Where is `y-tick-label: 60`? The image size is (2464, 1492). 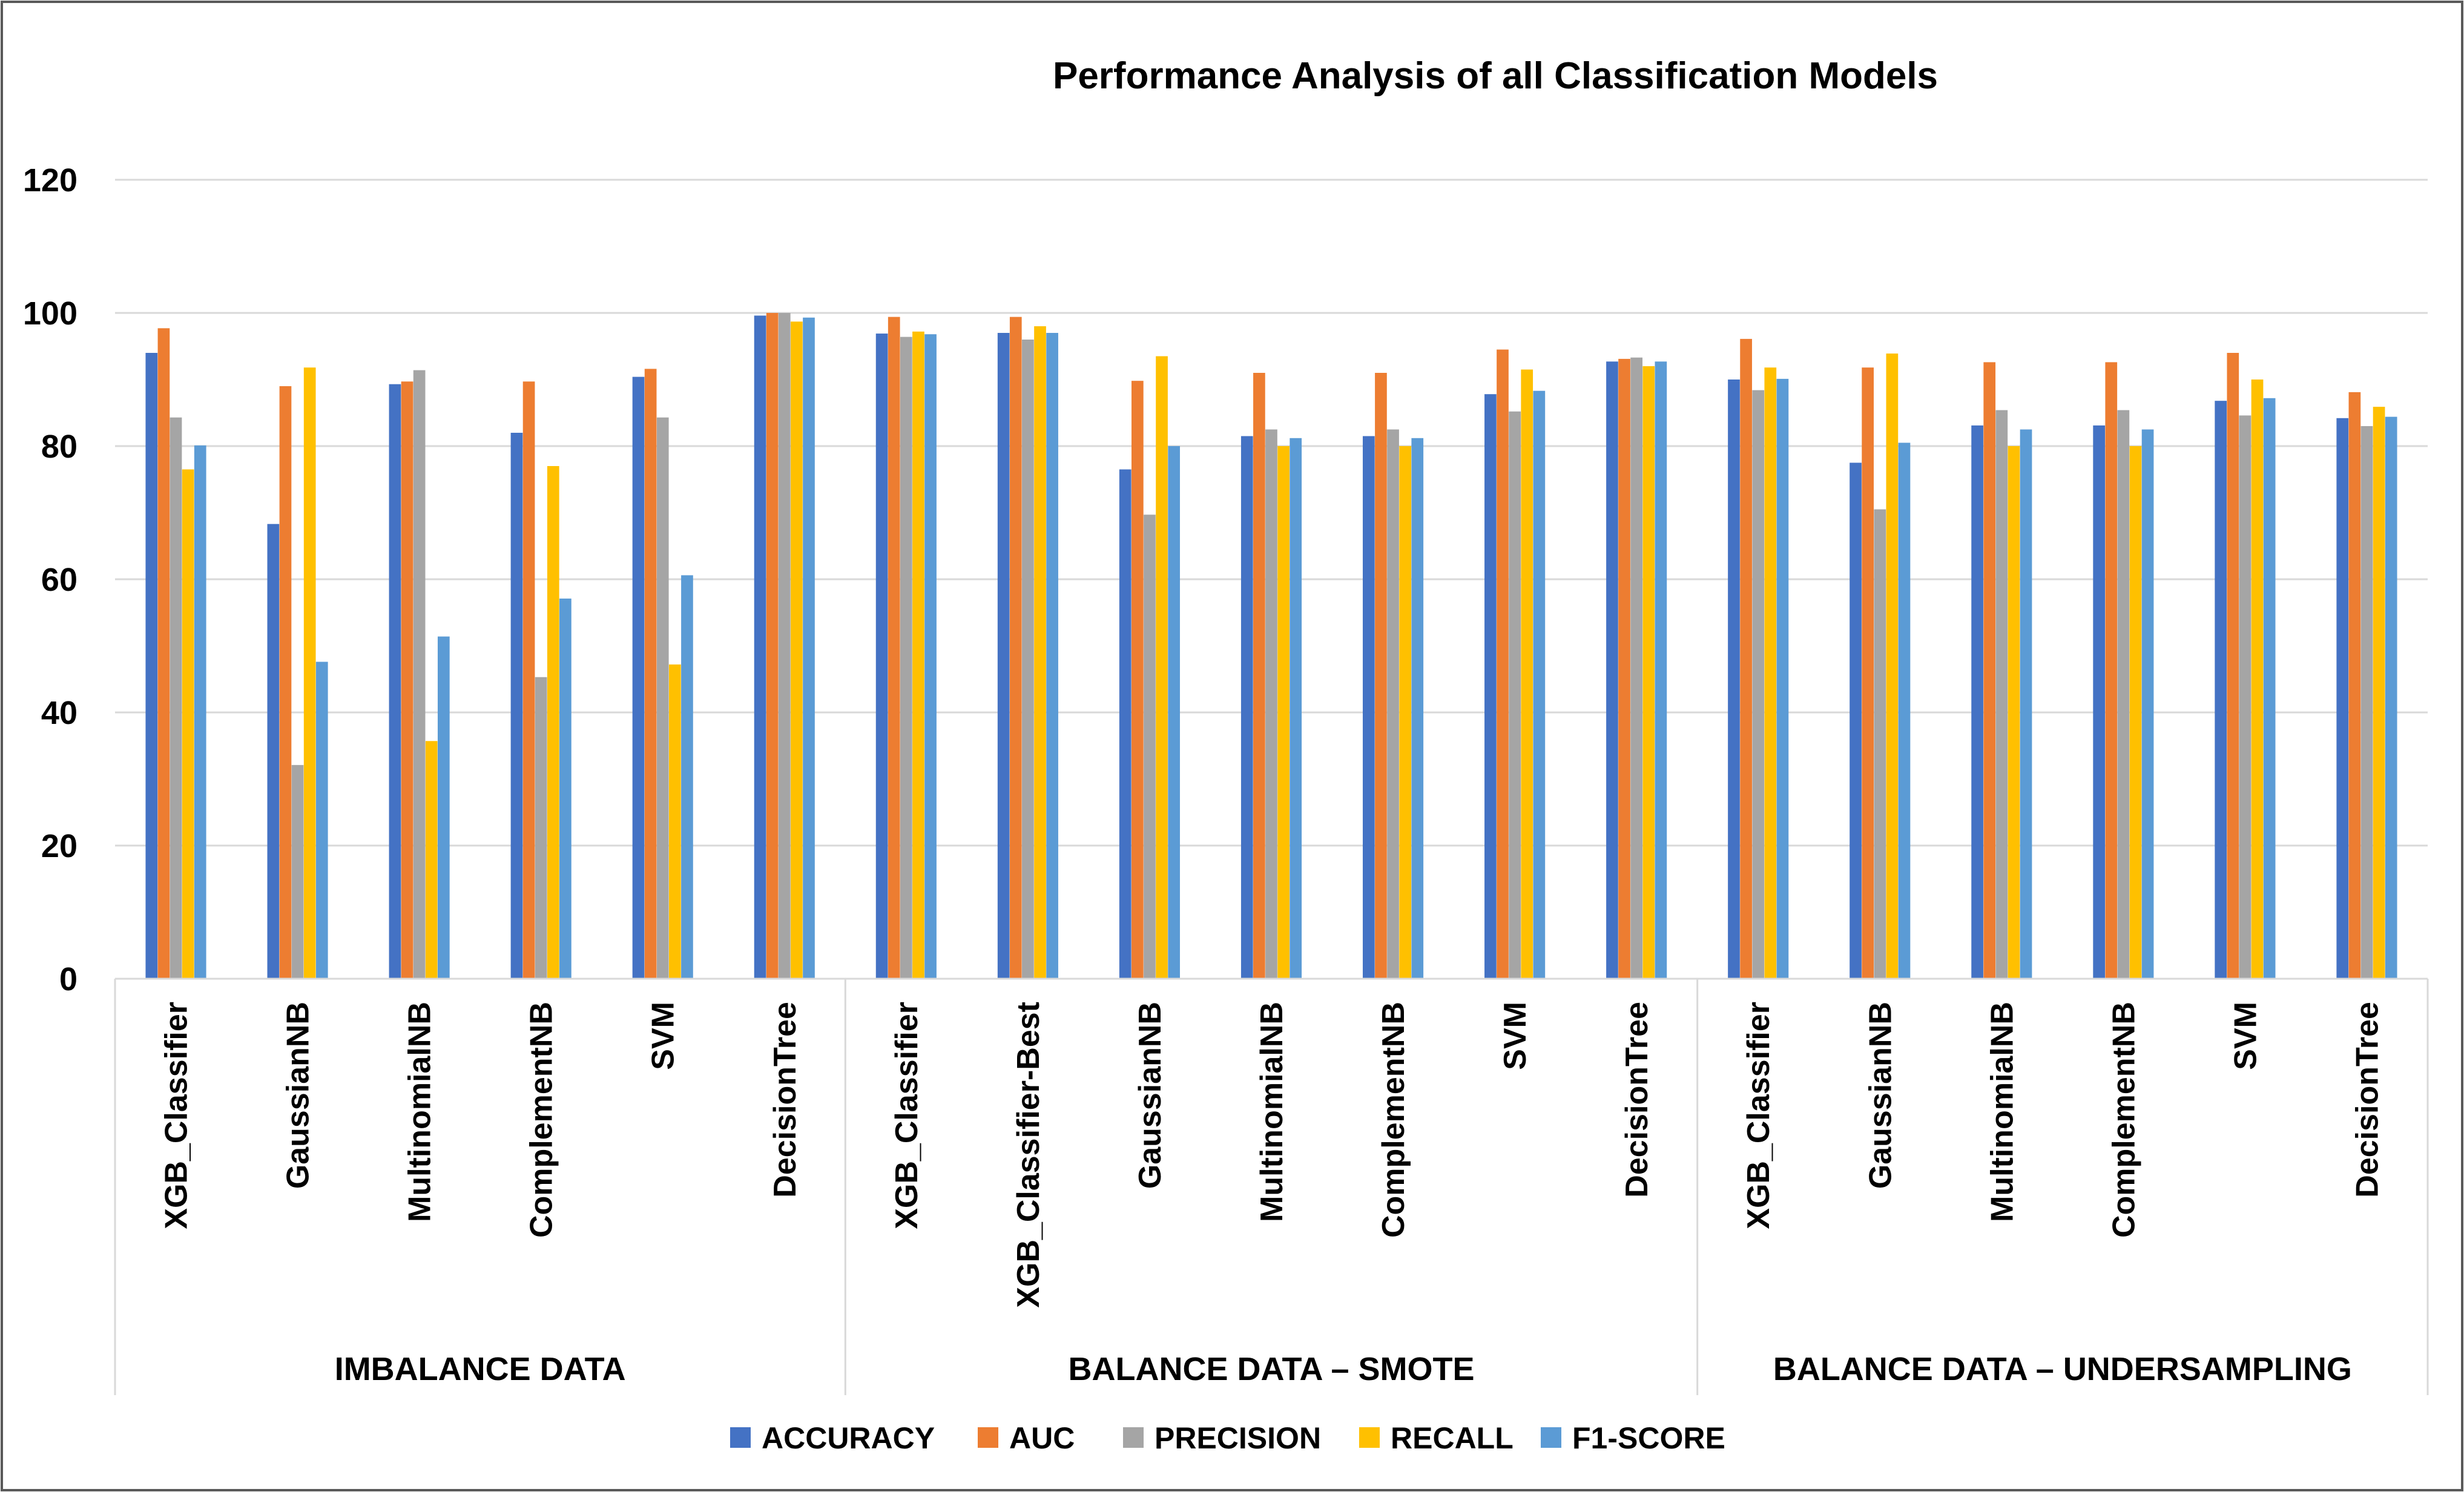
y-tick-label: 60 is located at coordinates (59, 580).